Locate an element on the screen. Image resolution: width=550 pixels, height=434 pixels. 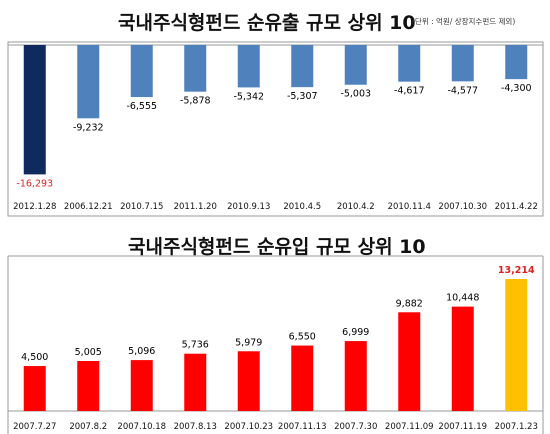
inflow-chart-title: 국내주식형펀드 순유입 규모 상위 10 is located at coordinates (277, 247).